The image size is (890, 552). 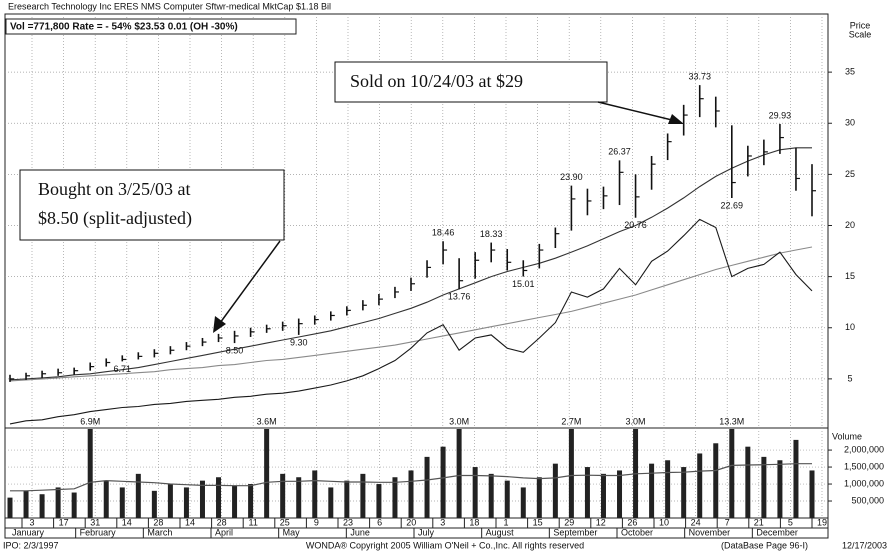 I want to click on month-label: November, so click(x=710, y=532).